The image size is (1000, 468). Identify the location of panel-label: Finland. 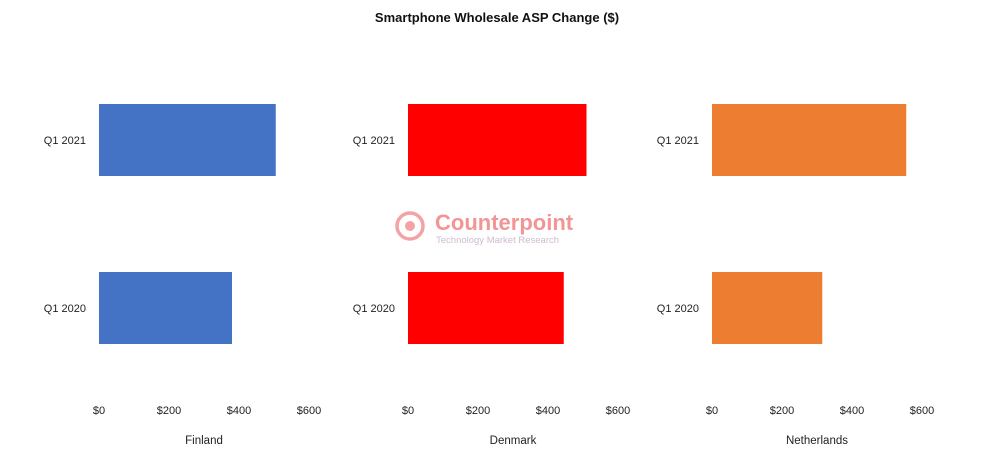
(204, 441).